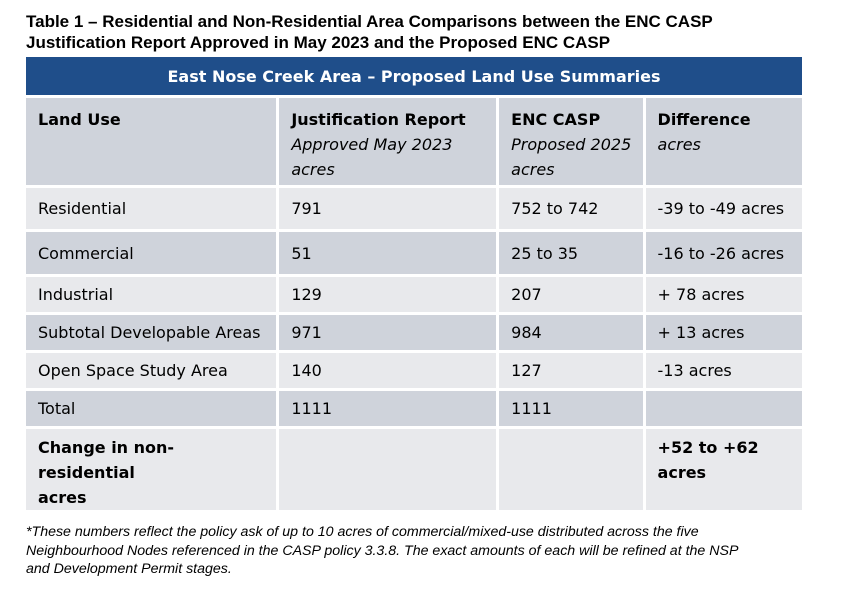 Image resolution: width=857 pixels, height=609 pixels. What do you see at coordinates (571, 295) in the screenshot?
I see `cell-casp: 207` at bounding box center [571, 295].